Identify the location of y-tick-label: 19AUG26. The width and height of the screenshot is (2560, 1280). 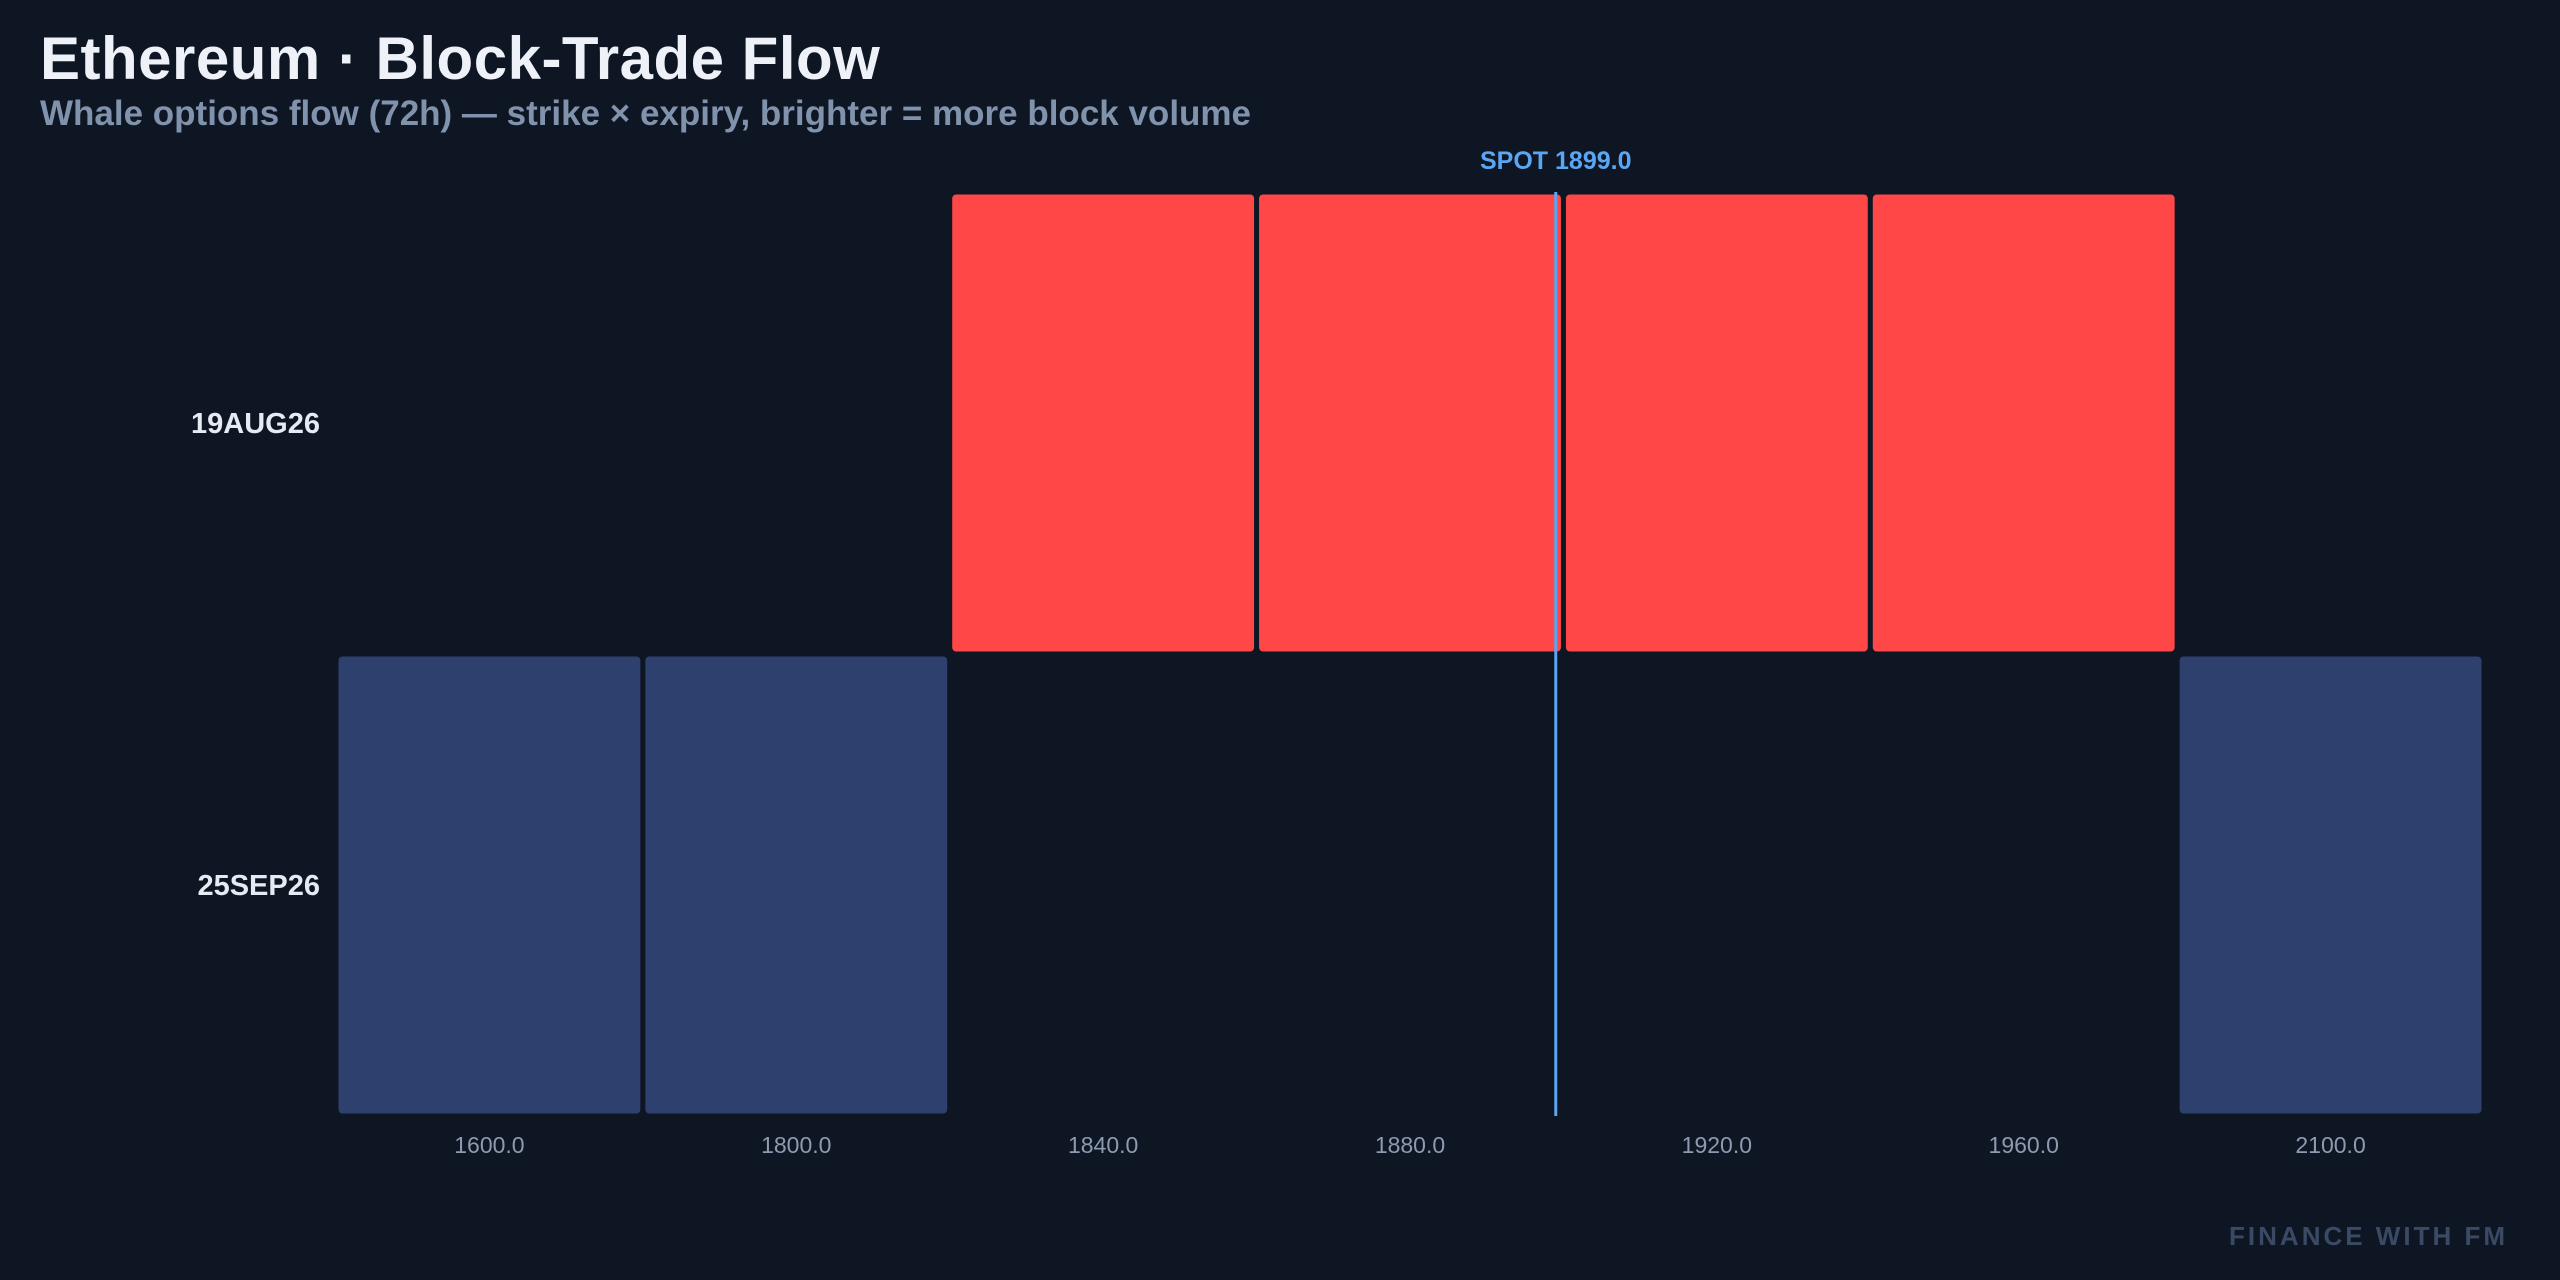
(255, 424).